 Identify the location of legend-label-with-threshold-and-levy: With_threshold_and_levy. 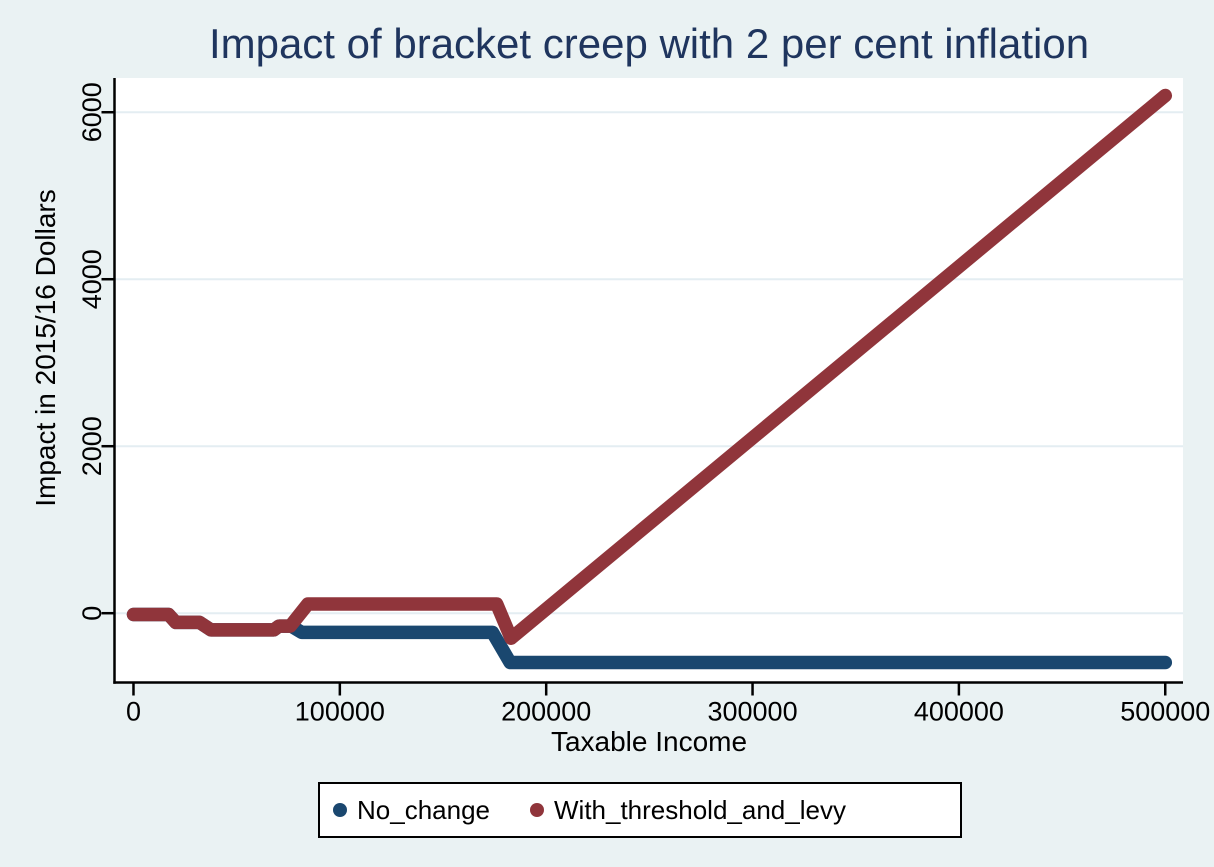
(700, 809).